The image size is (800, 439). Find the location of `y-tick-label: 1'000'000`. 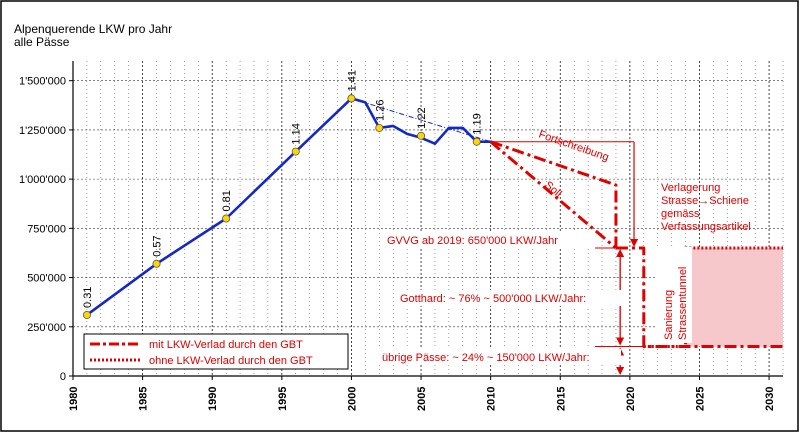

y-tick-label: 1'000'000 is located at coordinates (42, 180).